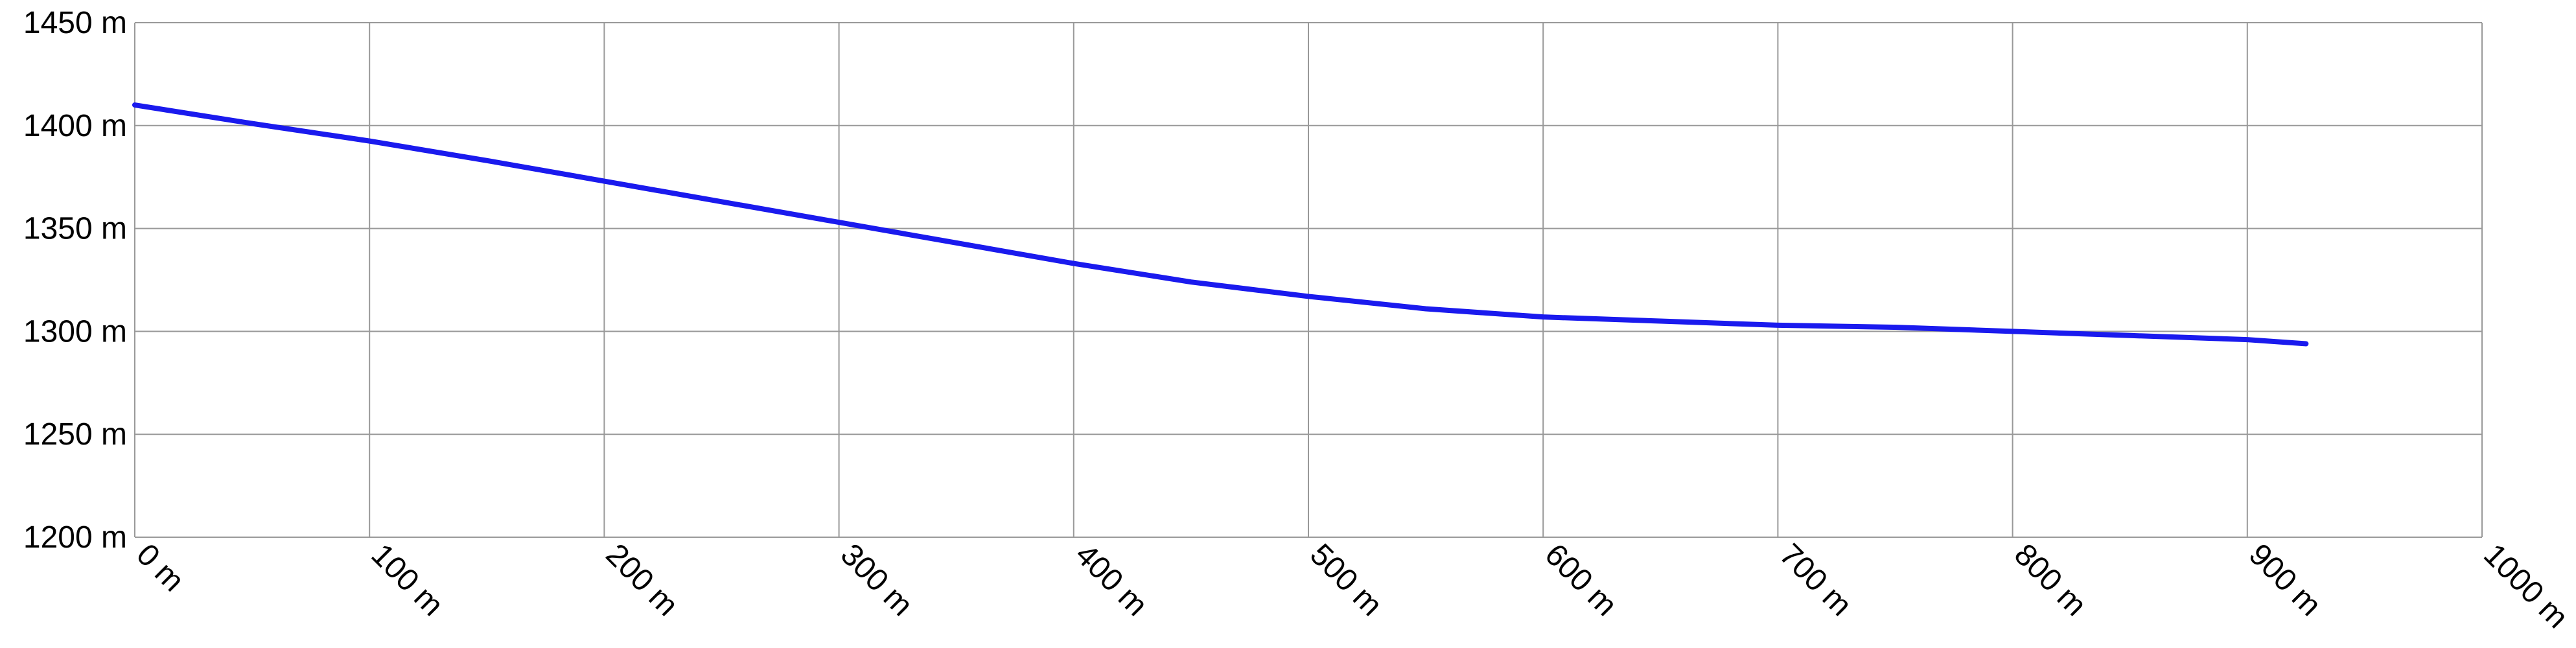 The width and height of the screenshot is (2576, 648). What do you see at coordinates (1346, 580) in the screenshot?
I see `x-tick-label: 500 m` at bounding box center [1346, 580].